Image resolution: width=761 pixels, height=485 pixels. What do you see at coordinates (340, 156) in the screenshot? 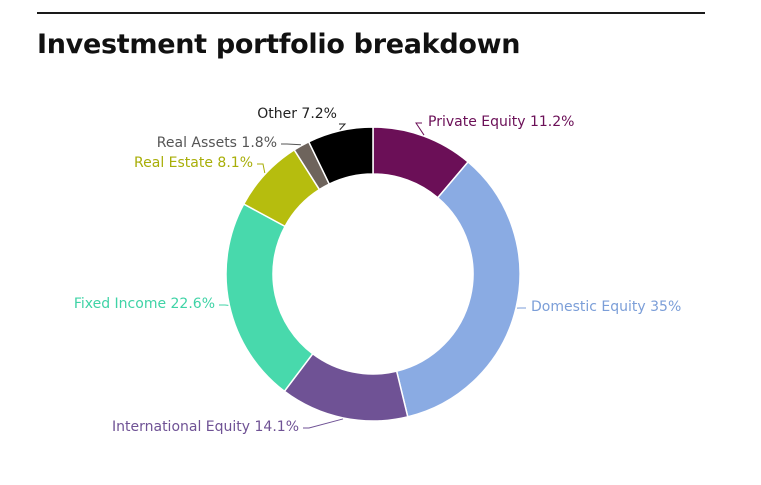
I see `slice-other` at bounding box center [340, 156].